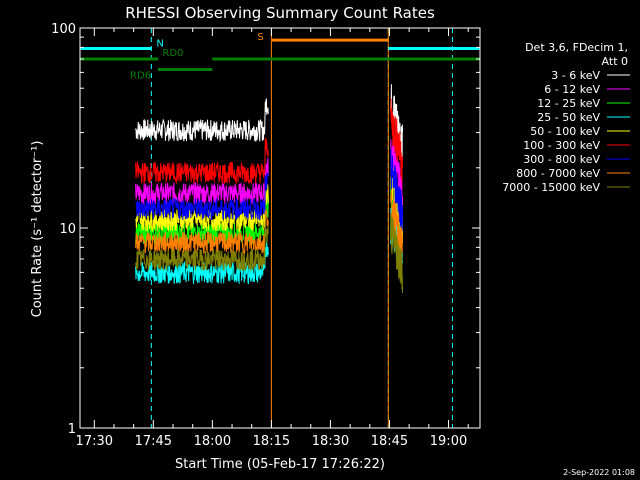 The image size is (640, 480). I want to click on chart-title: RHESSI Observing Summary Count Rates, so click(280, 13).